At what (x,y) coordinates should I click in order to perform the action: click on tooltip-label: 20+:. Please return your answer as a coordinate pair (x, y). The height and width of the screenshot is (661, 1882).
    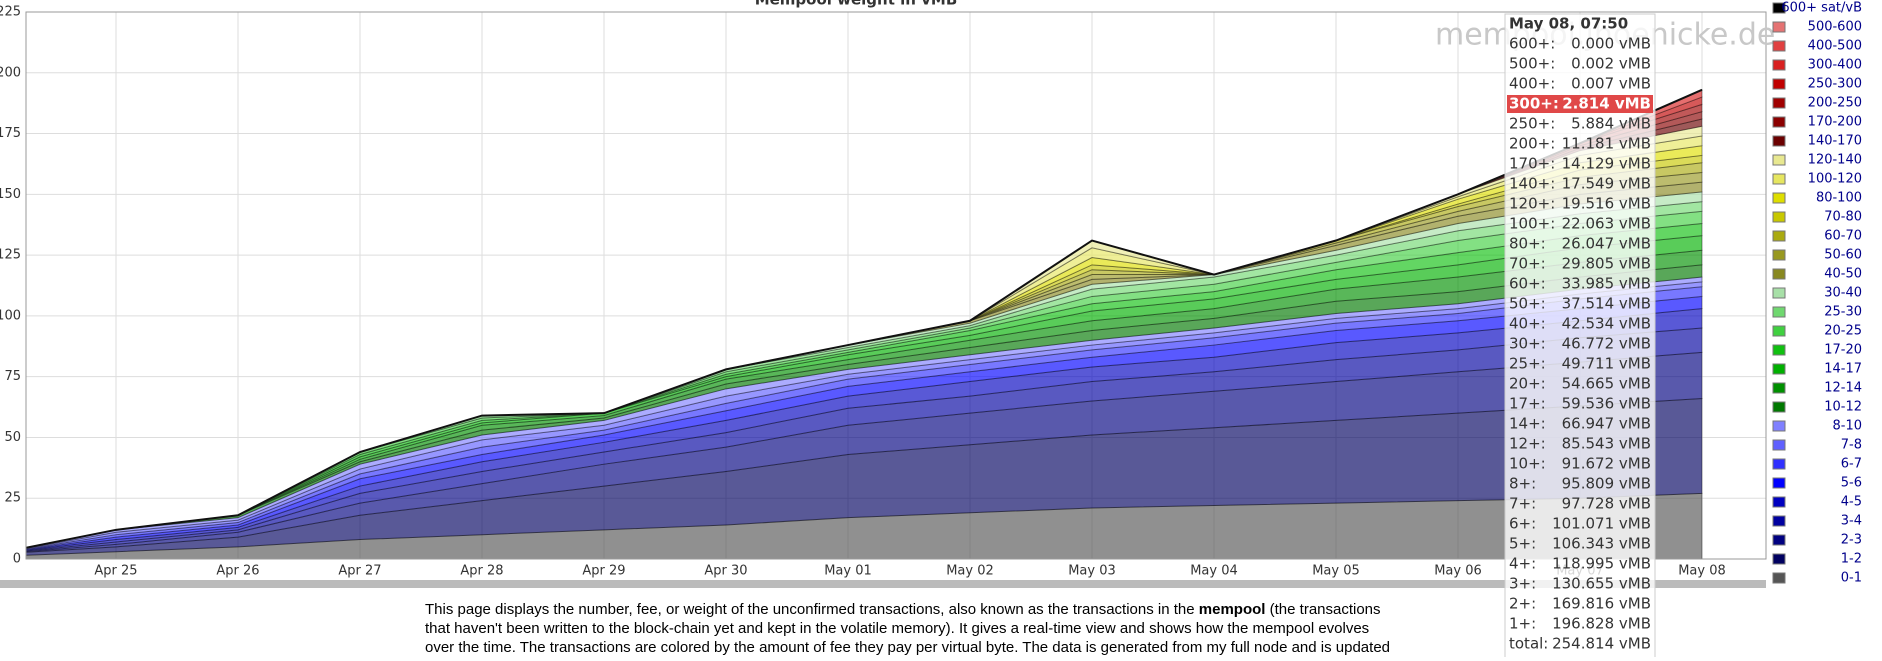
    Looking at the image, I should click on (1527, 384).